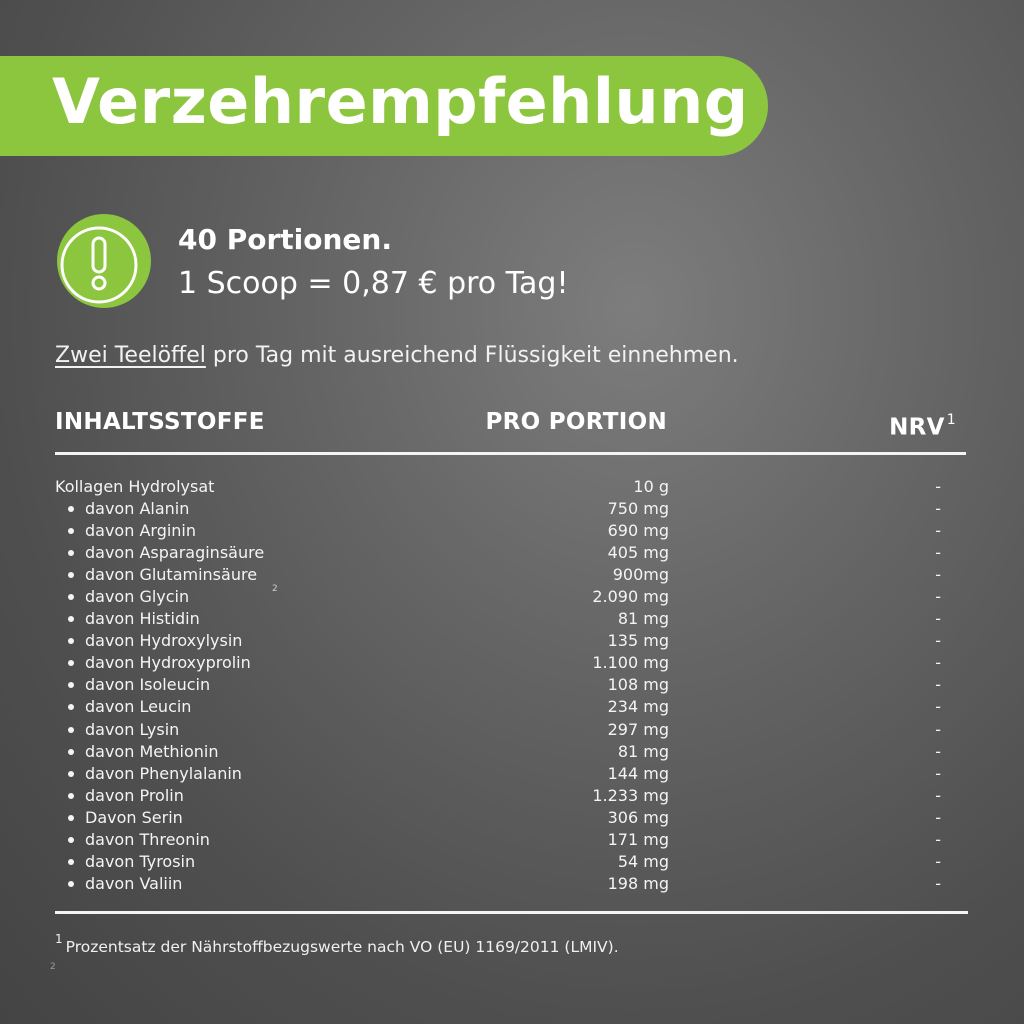 This screenshot has height=1024, width=1024. Describe the element at coordinates (505, 774) in the screenshot. I see `table-row: davon Phenylalanin 144 mg -` at that location.